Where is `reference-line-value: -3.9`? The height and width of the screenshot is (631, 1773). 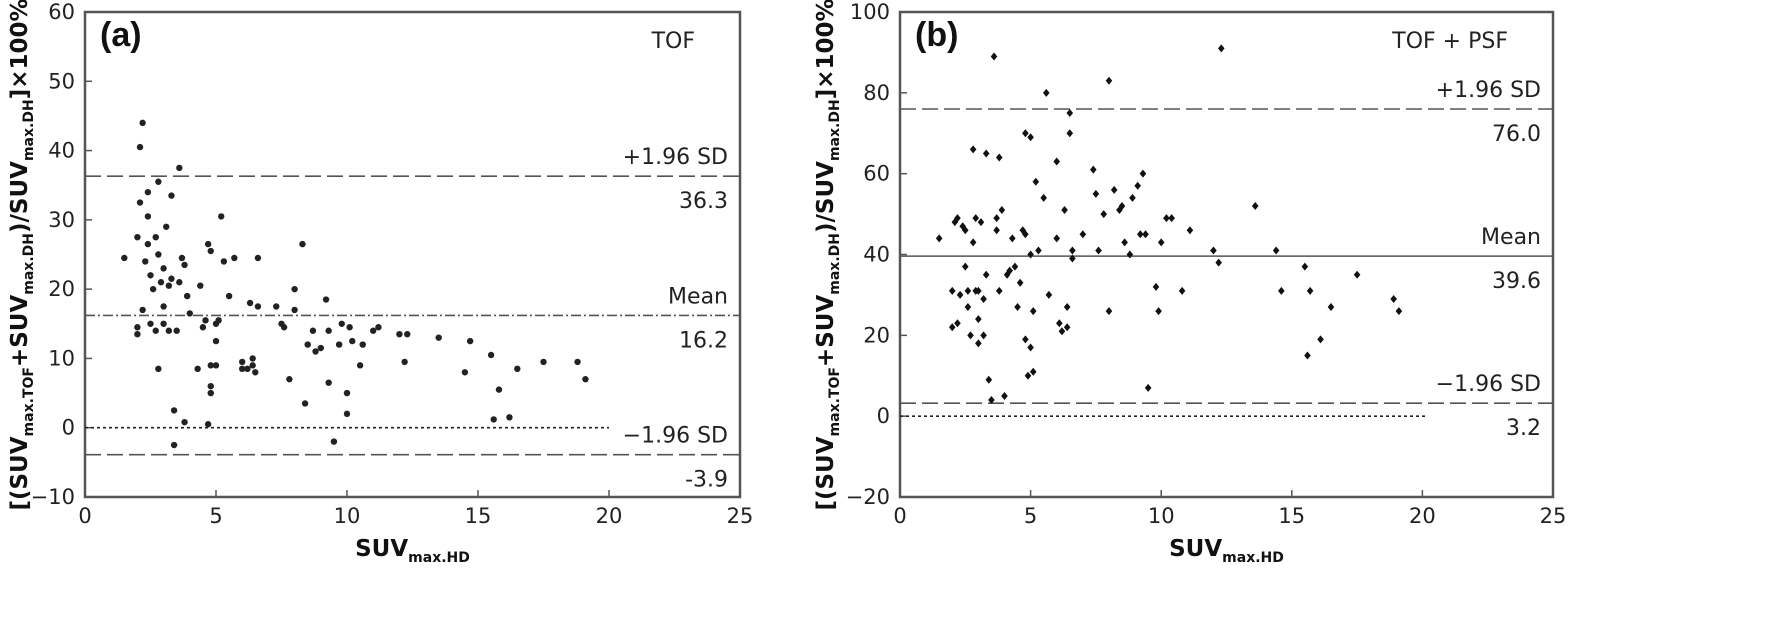
reference-line-value: -3.9 is located at coordinates (706, 480).